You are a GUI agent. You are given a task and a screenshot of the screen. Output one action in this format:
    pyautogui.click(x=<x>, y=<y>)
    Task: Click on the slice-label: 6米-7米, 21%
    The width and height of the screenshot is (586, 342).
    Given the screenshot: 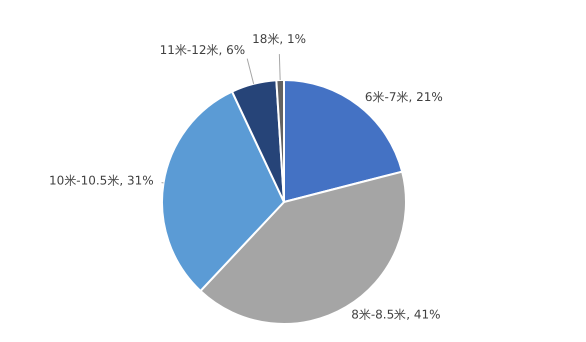 What is the action you would take?
    pyautogui.click(x=403, y=97)
    